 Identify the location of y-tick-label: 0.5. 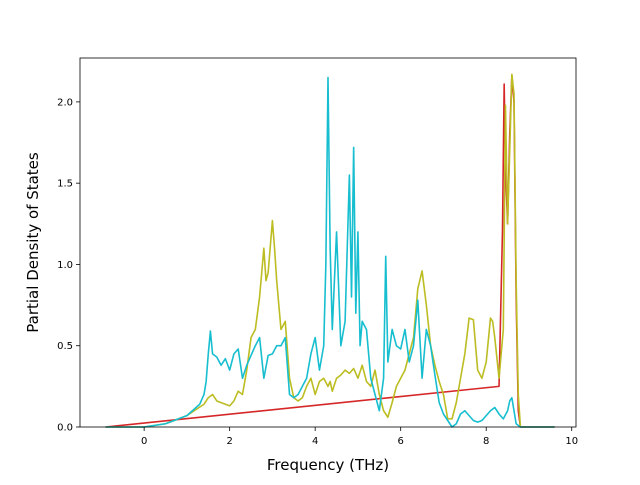
(65, 346).